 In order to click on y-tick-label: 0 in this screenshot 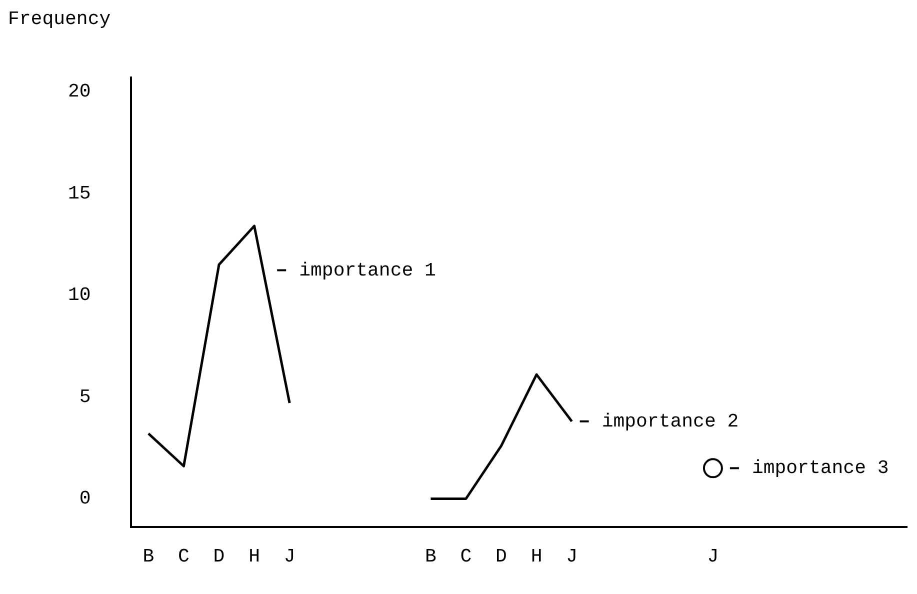, I will do `click(85, 499)`.